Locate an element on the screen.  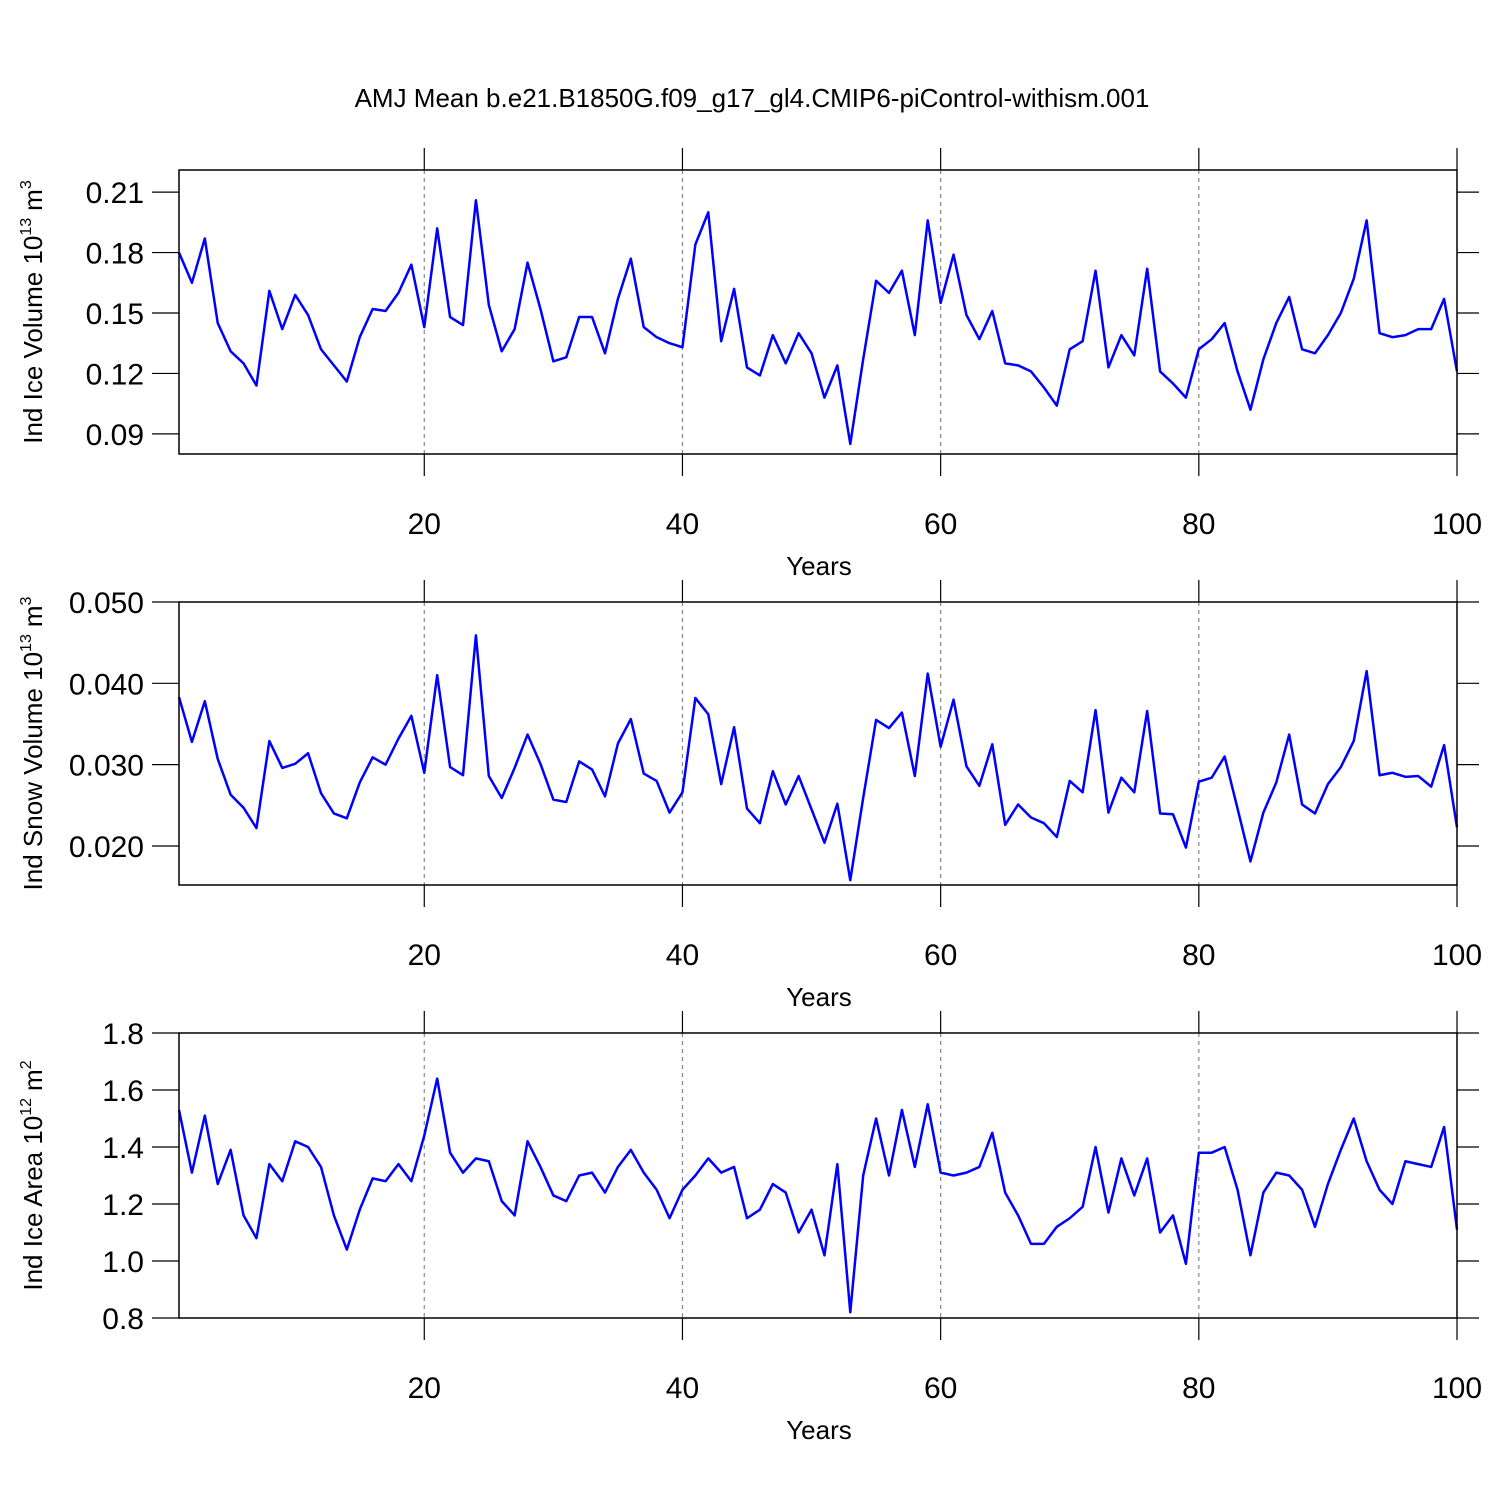
y-tick-label: 1.0 is located at coordinates (123, 1262).